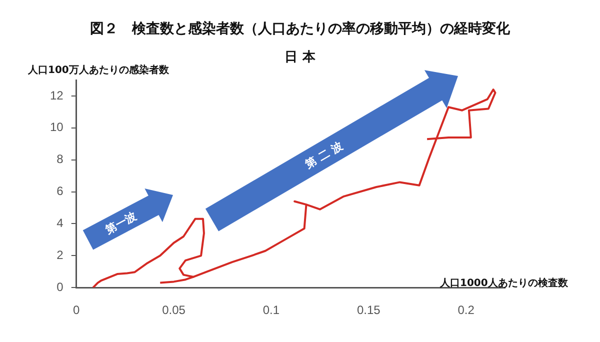 The height and width of the screenshot is (342, 600). Describe the element at coordinates (324, 155) in the screenshot. I see `annotation: 第 二 波` at that location.